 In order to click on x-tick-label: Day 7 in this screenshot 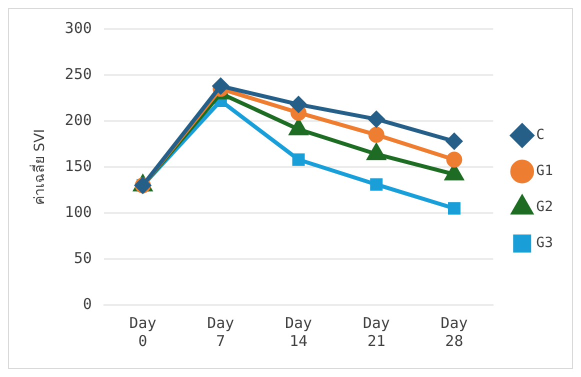, I will do `click(220, 332)`.